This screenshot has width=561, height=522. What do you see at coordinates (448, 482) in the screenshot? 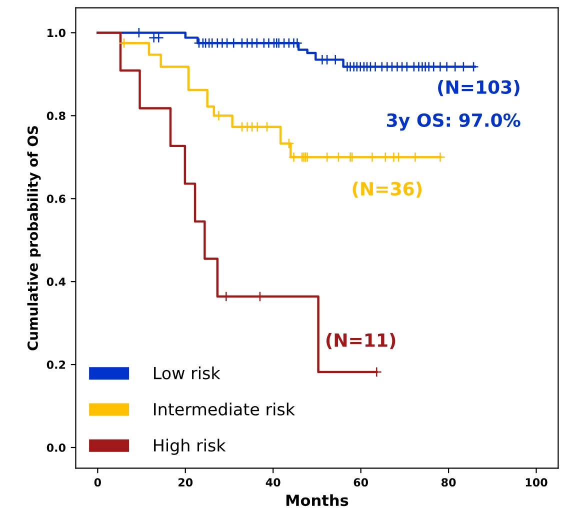
I see `x-tick-label: 80` at bounding box center [448, 482].